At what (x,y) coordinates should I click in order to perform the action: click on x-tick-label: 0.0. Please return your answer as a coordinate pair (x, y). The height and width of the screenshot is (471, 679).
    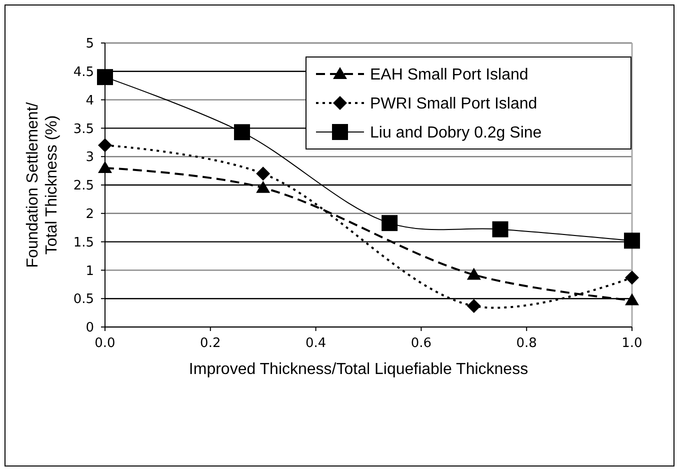
    Looking at the image, I should click on (105, 343).